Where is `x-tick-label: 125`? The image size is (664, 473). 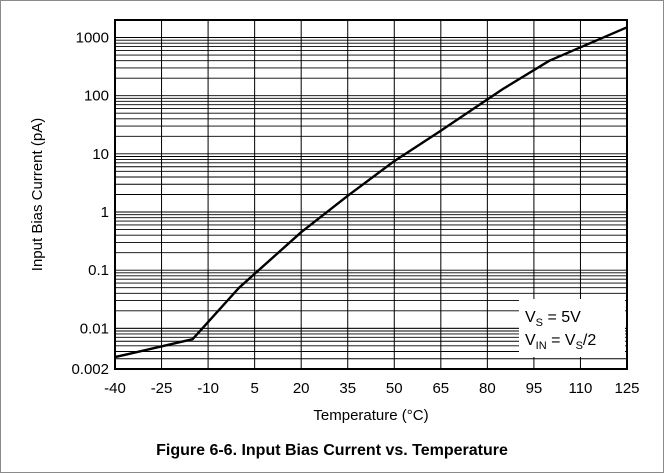 x-tick-label: 125 is located at coordinates (626, 388).